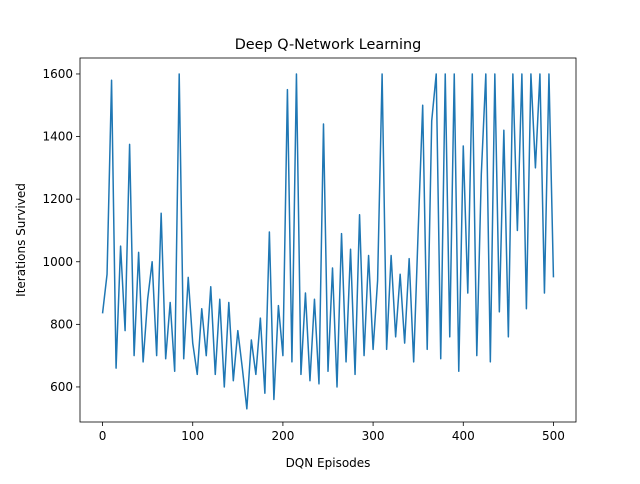 This screenshot has width=640, height=484. I want to click on x-tick-label: 300, so click(373, 436).